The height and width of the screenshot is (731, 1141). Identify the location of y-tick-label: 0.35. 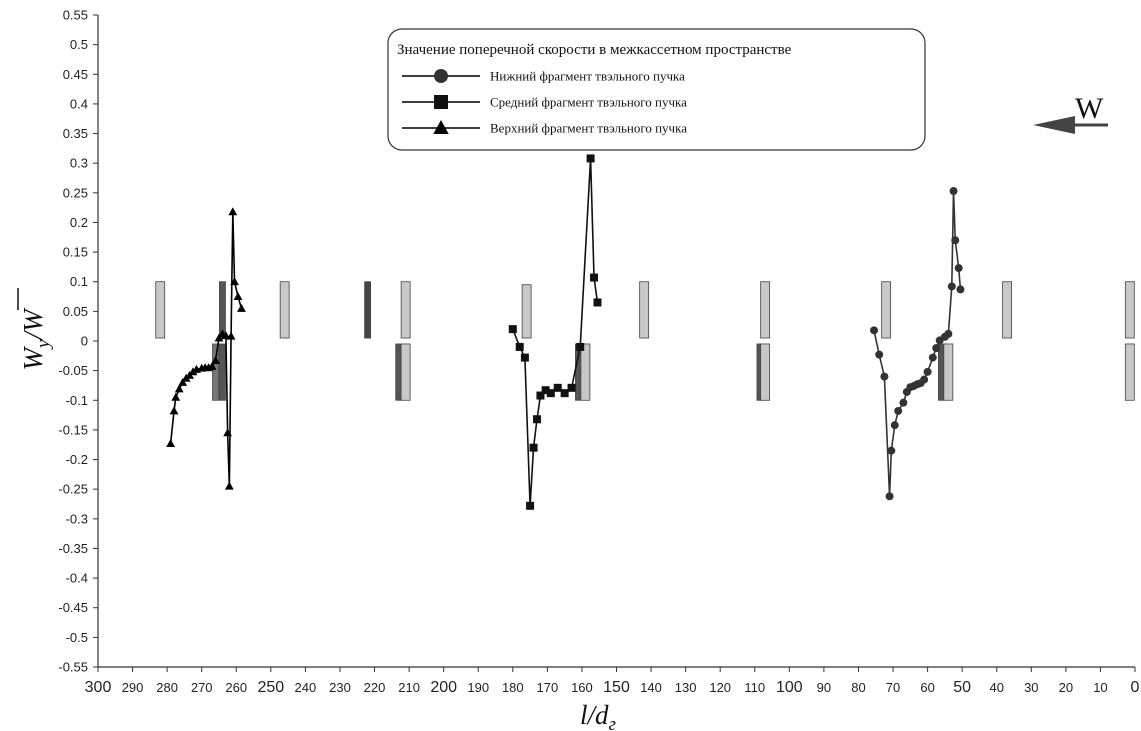
(75, 133).